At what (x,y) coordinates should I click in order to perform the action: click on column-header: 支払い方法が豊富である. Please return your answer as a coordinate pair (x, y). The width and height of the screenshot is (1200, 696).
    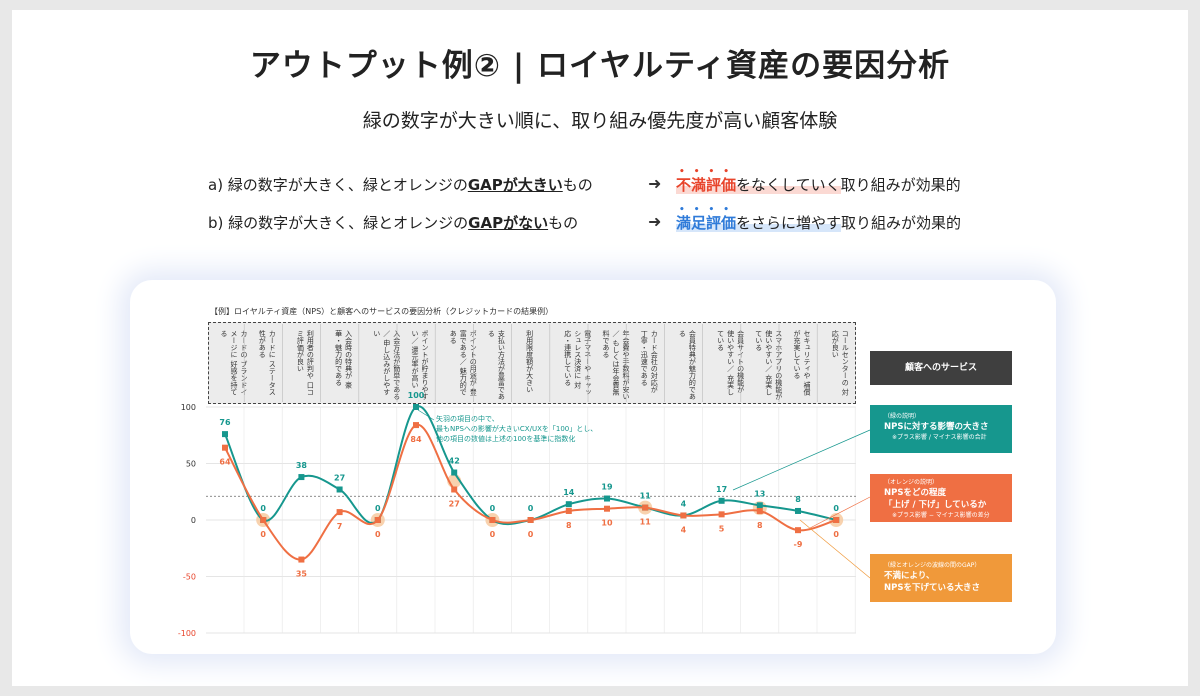
    Looking at the image, I should click on (496, 365).